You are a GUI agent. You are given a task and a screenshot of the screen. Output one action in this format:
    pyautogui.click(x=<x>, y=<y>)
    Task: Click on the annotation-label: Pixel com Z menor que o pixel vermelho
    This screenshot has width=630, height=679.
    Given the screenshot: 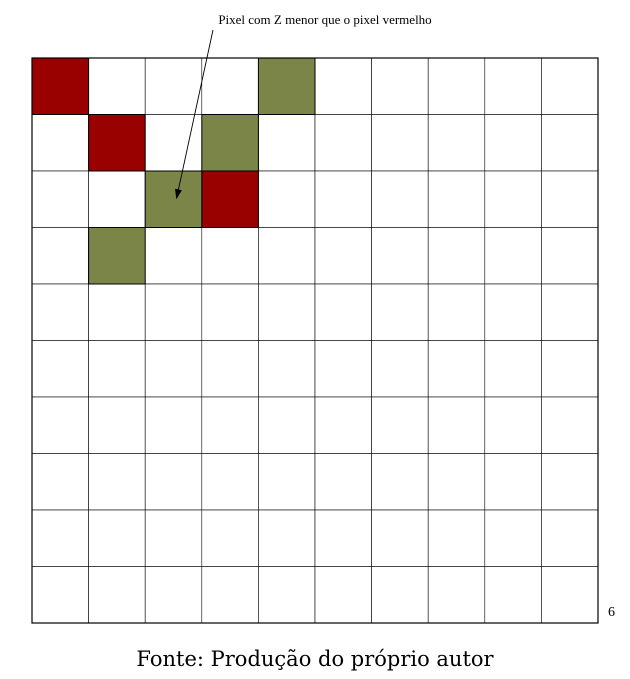 What is the action you would take?
    pyautogui.click(x=324, y=19)
    